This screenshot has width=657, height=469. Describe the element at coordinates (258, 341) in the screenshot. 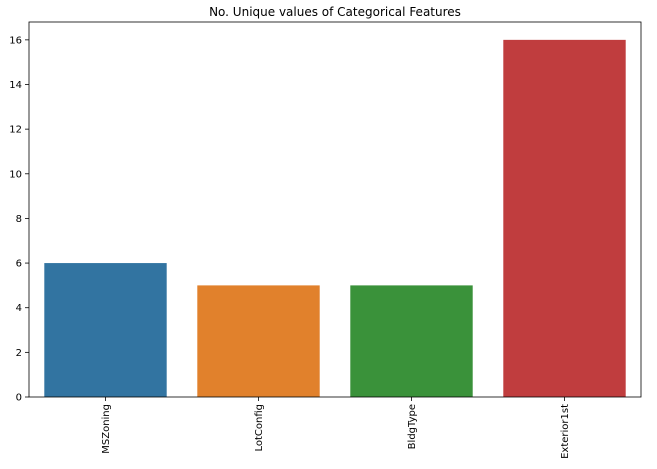

I see `bar-lotconfig` at that location.